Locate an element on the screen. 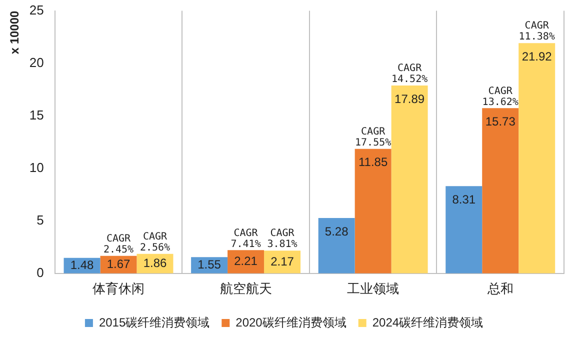 The height and width of the screenshot is (339, 576). y-tick-label: 15 is located at coordinates (36, 114).